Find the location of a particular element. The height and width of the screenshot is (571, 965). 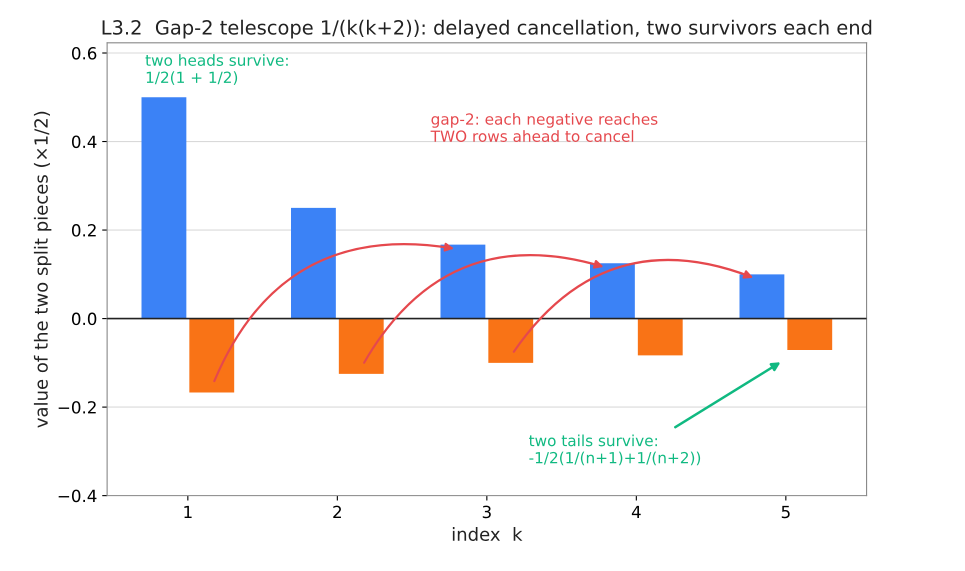

annotation: two tails survive: -1/2(1/(n+1)+1/(n+2)) is located at coordinates (614, 450).